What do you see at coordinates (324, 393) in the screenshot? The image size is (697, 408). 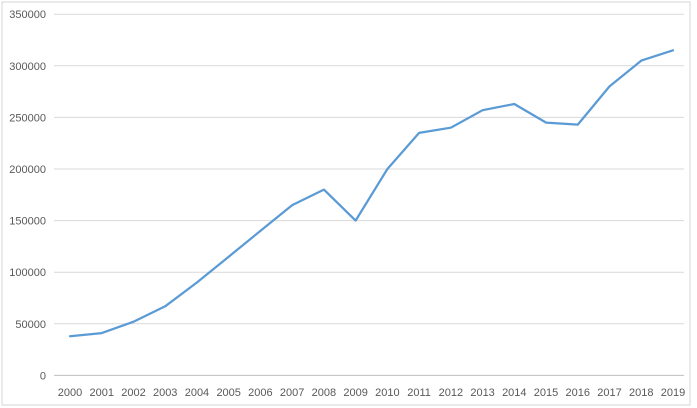 I see `x-axis-tick-label: 2008` at bounding box center [324, 393].